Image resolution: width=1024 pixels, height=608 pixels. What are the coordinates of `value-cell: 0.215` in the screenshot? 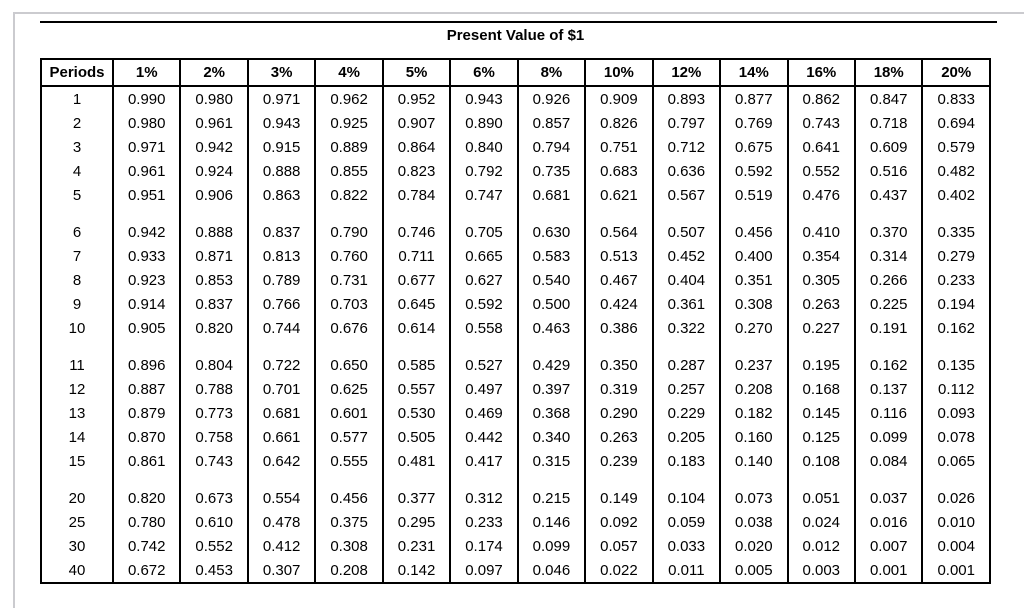 It's located at (551, 498).